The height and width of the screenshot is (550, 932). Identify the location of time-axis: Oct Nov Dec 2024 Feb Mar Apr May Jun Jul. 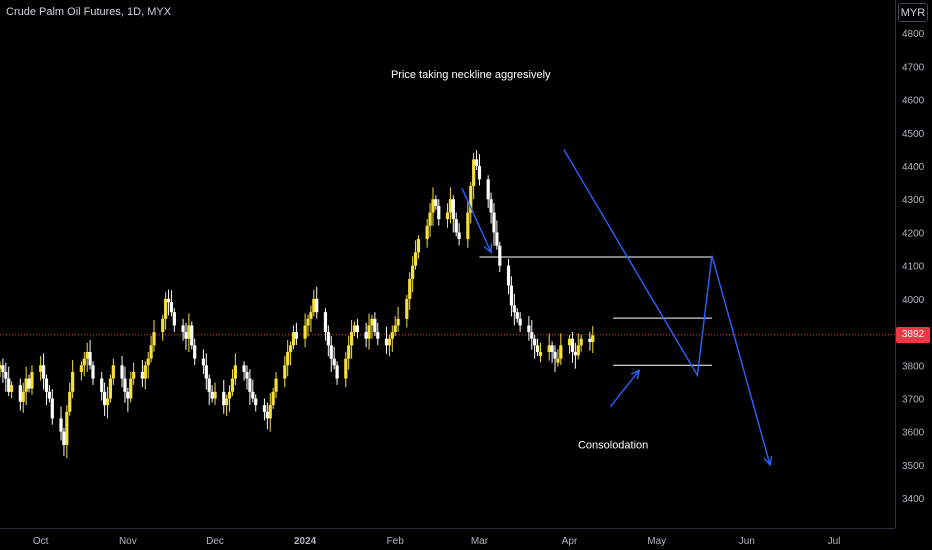
(436, 541).